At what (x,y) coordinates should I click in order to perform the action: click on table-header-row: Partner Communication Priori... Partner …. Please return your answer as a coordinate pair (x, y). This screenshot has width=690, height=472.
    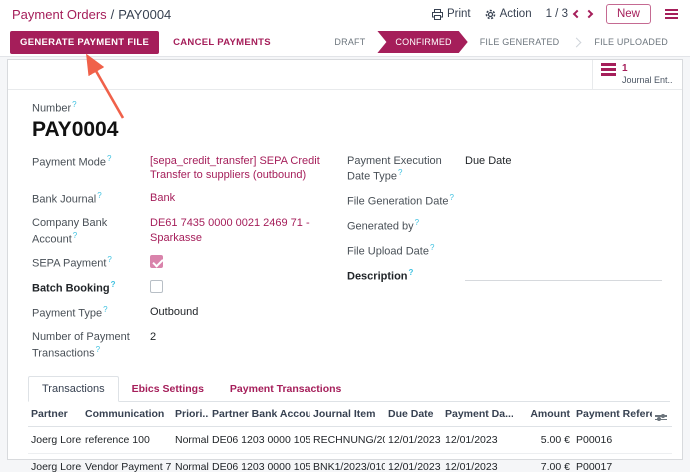
    Looking at the image, I should click on (350, 414).